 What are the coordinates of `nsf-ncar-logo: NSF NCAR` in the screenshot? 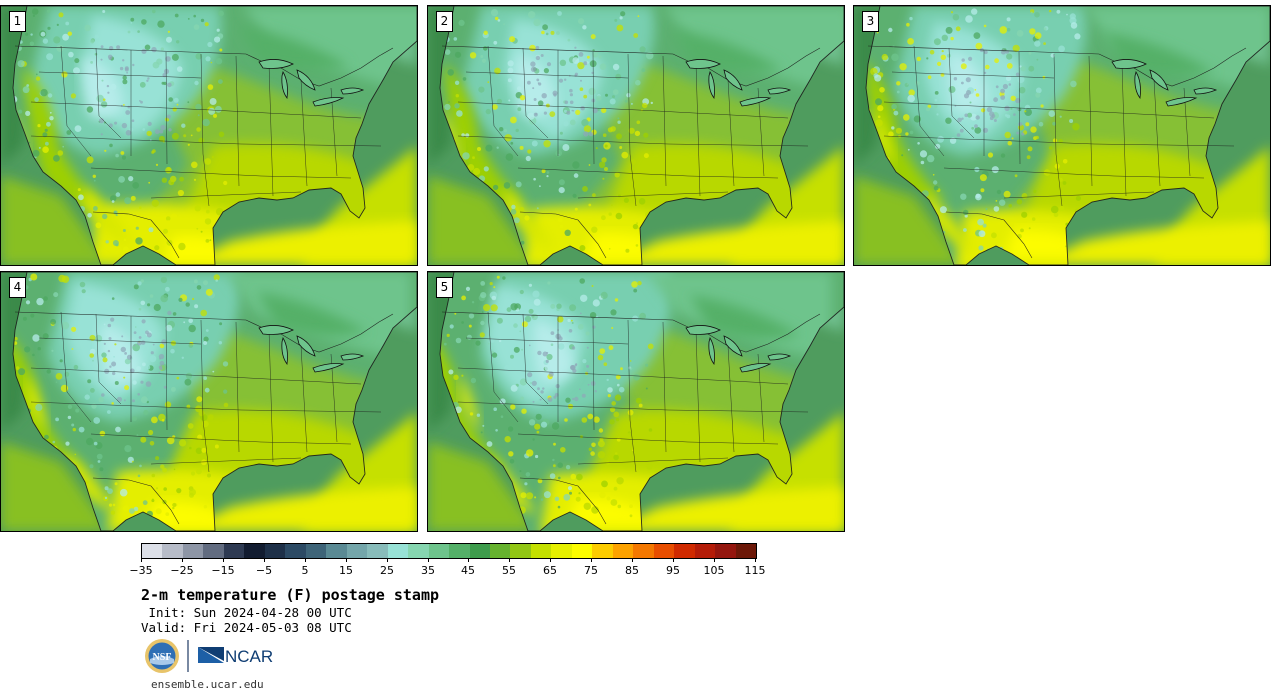 It's located at (209, 656).